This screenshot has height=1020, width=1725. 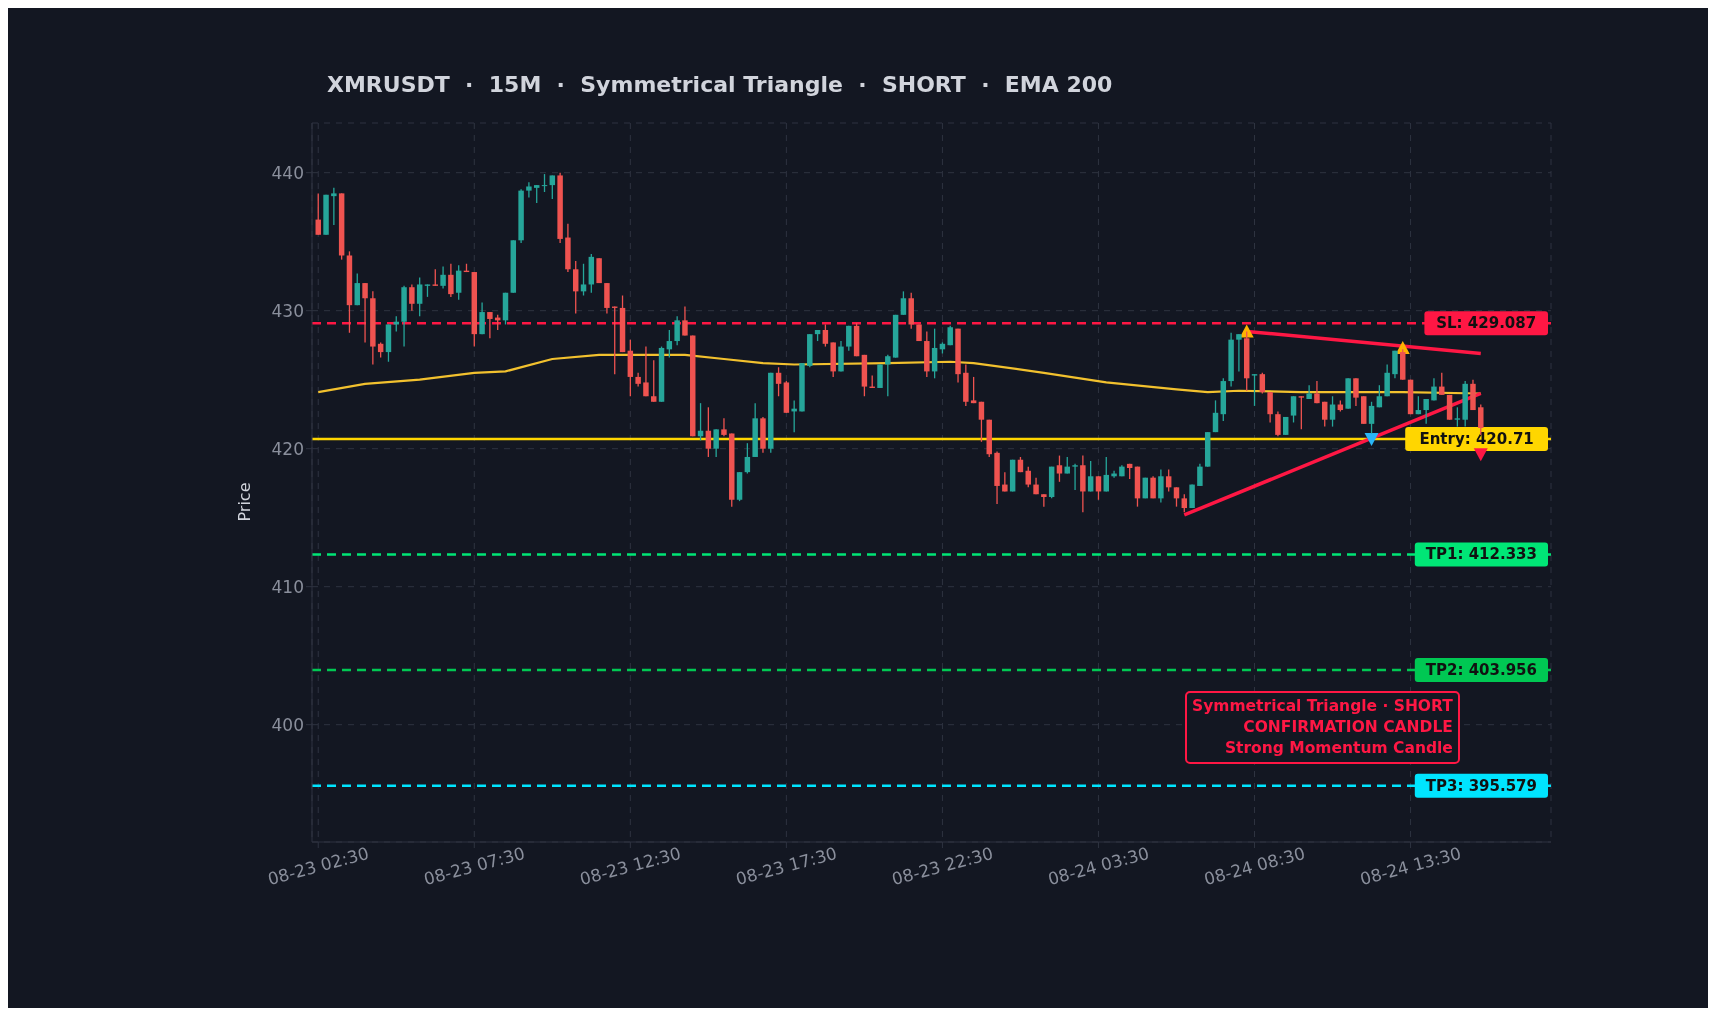 I want to click on y-tick-label: 440, so click(x=287, y=172).